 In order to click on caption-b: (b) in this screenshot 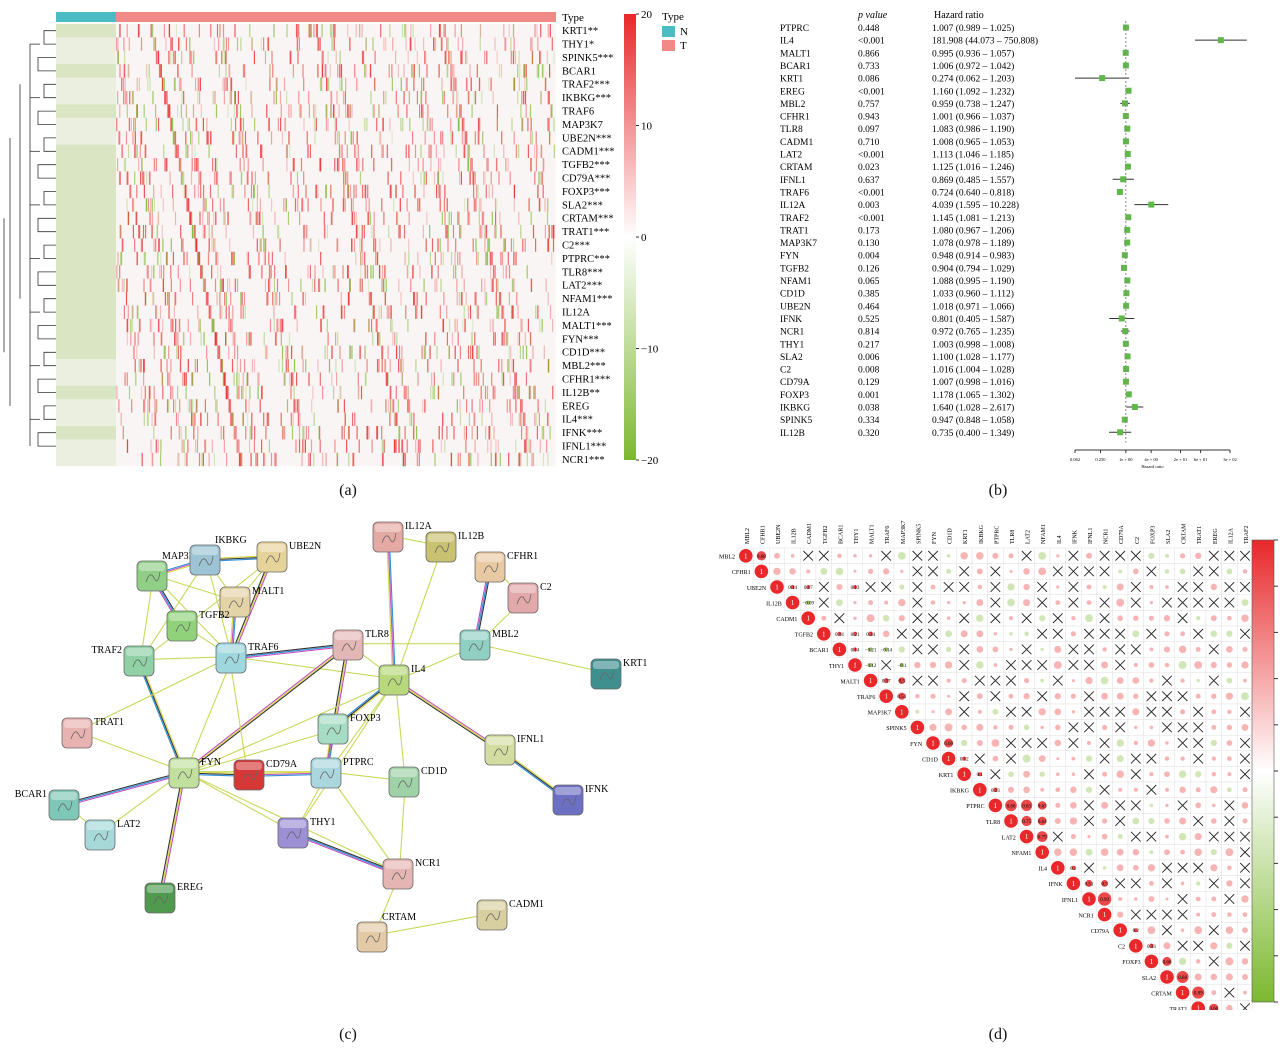, I will do `click(998, 490)`.